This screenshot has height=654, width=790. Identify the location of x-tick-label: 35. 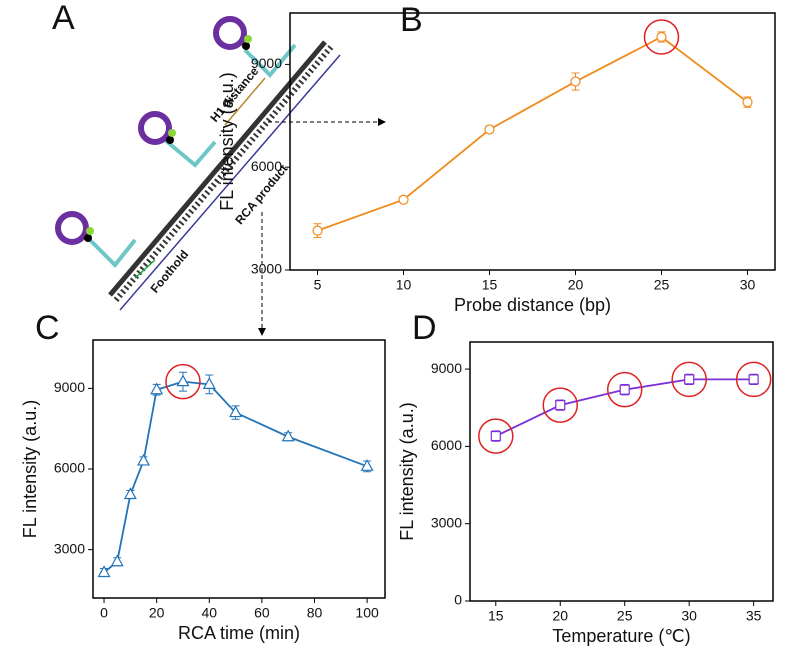
(754, 616).